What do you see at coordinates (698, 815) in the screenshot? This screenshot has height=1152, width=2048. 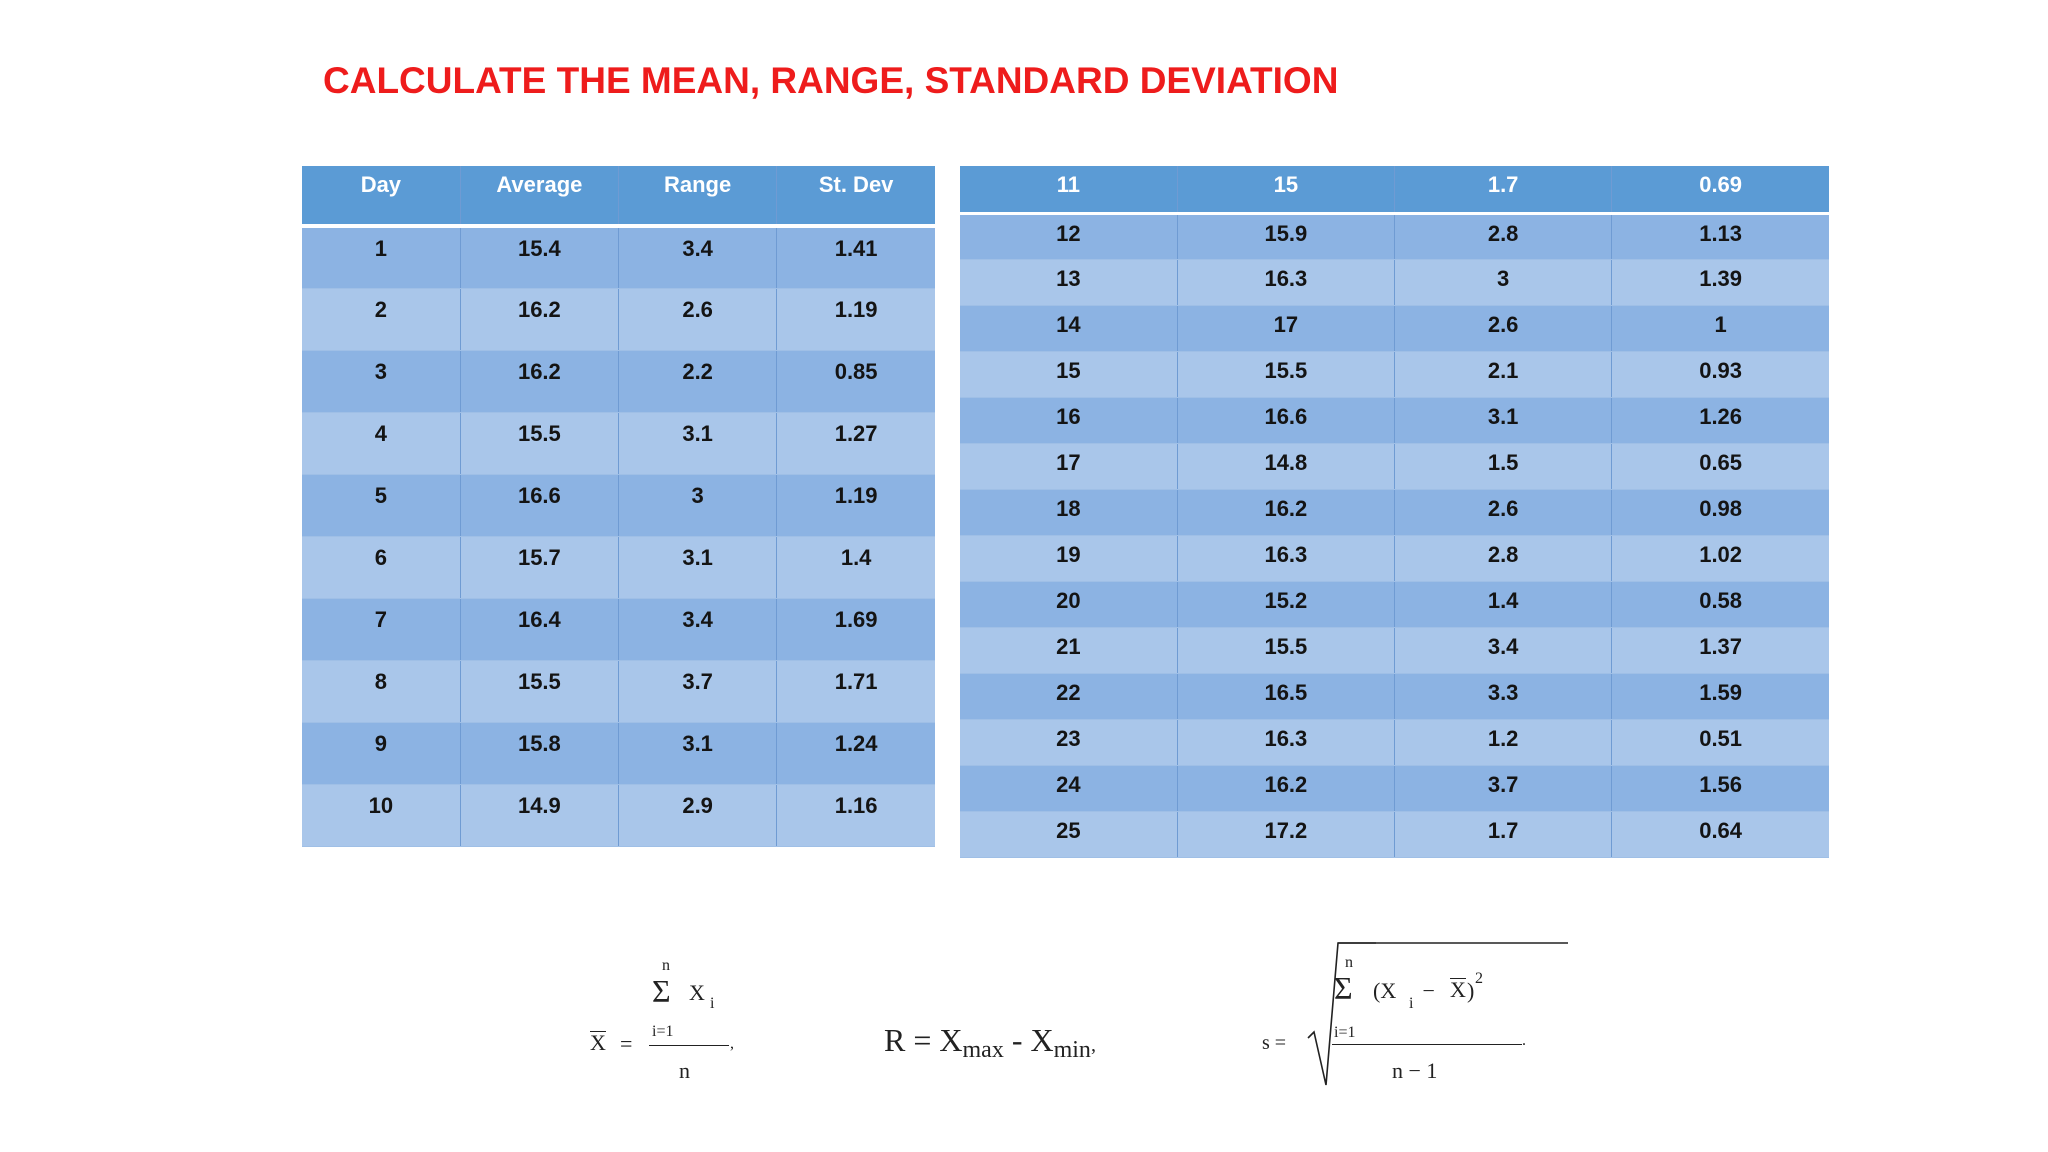 I see `table-cell: 2.9` at bounding box center [698, 815].